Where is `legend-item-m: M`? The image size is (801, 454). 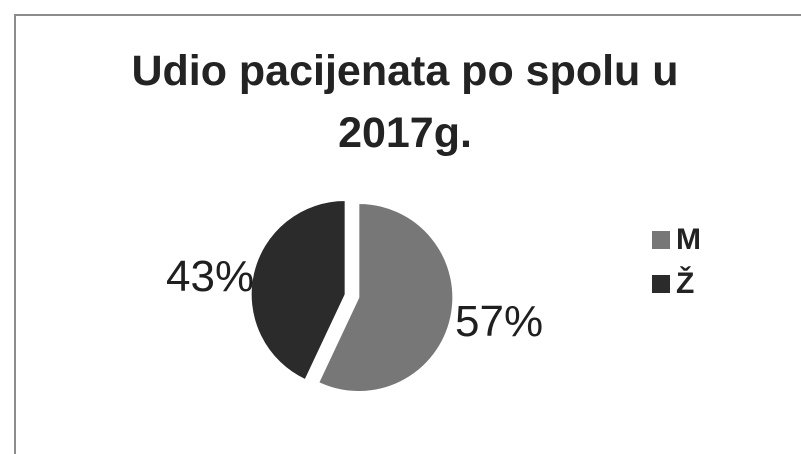 legend-item-m: M is located at coordinates (676, 240).